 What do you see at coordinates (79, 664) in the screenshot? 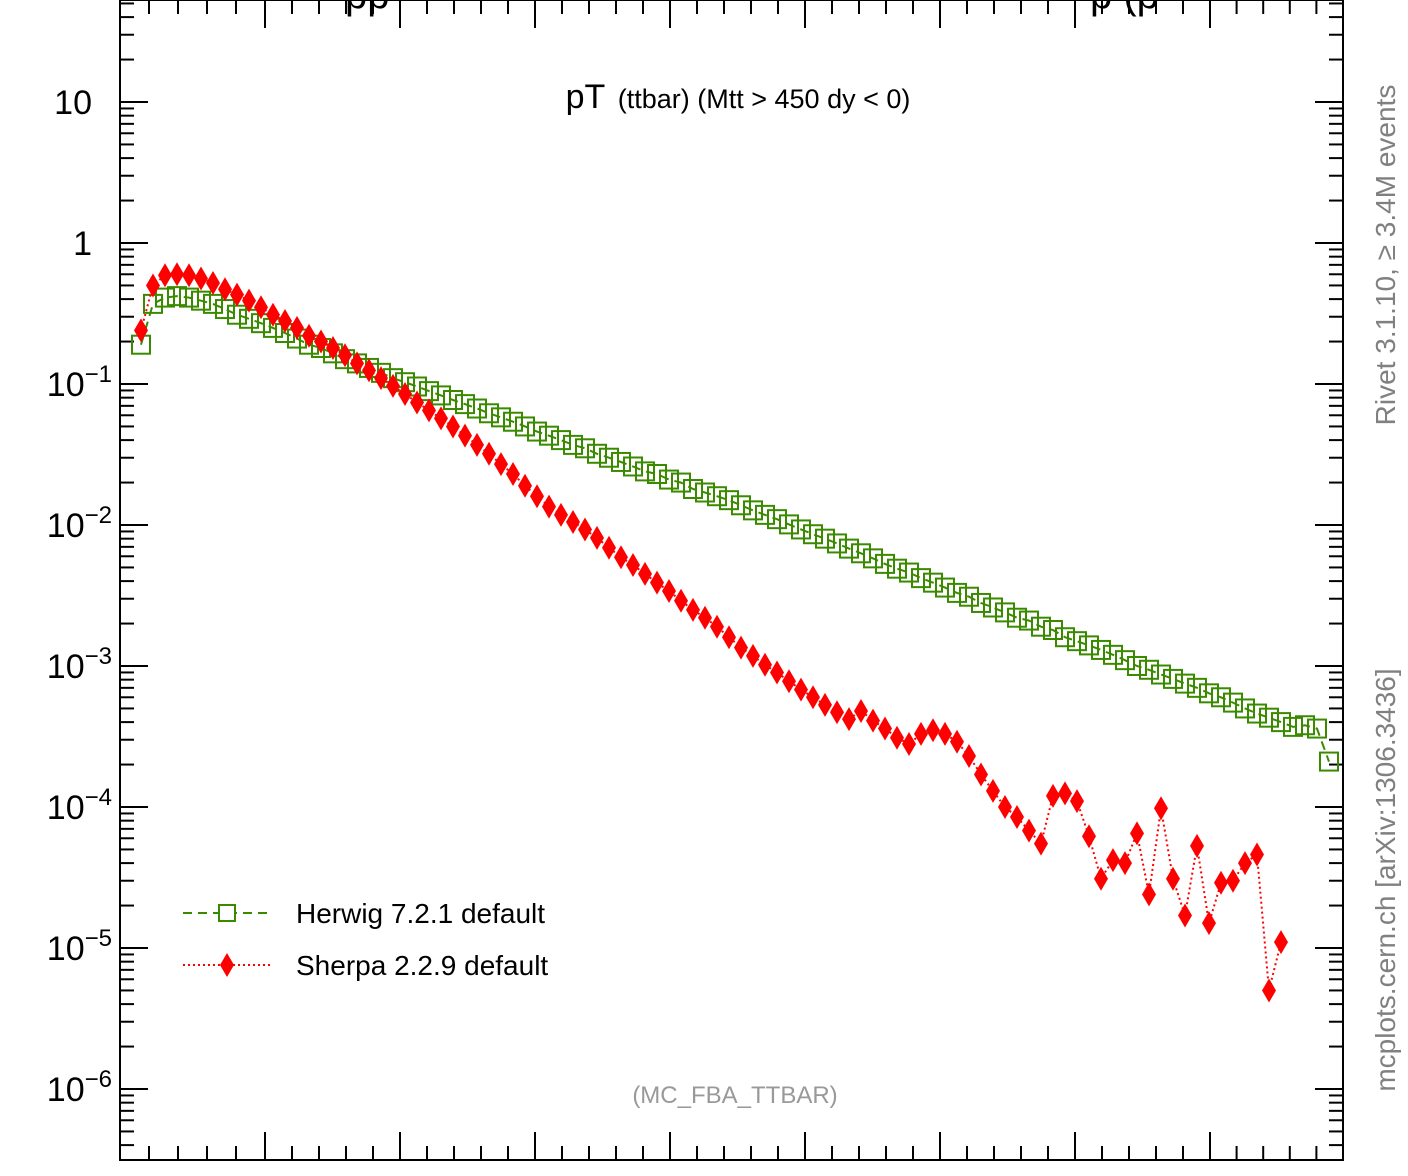
I see `y-tick-label: 10⁻³` at bounding box center [79, 664].